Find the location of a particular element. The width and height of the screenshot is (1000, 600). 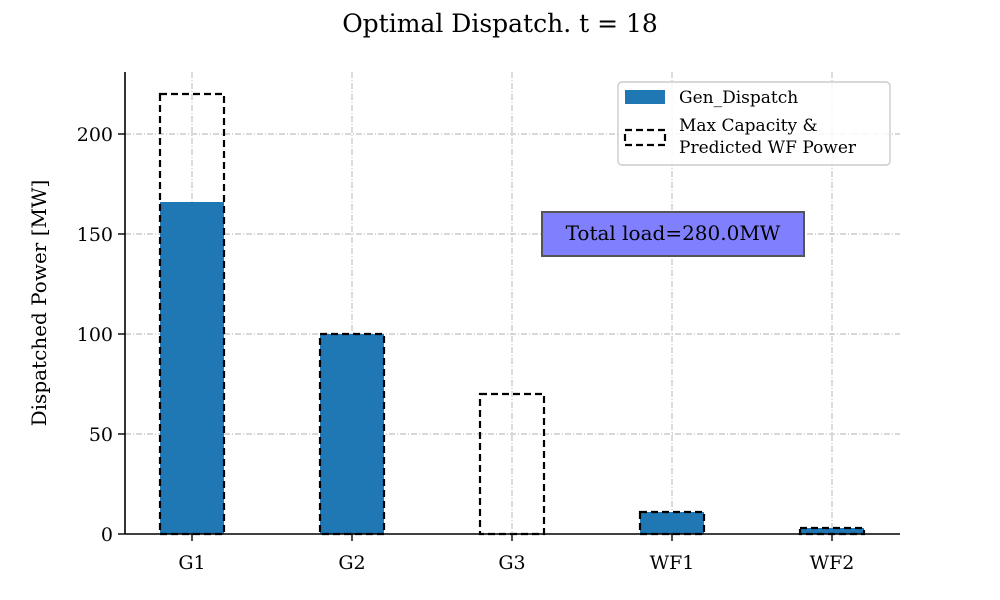

legend-frame is located at coordinates (754, 123).